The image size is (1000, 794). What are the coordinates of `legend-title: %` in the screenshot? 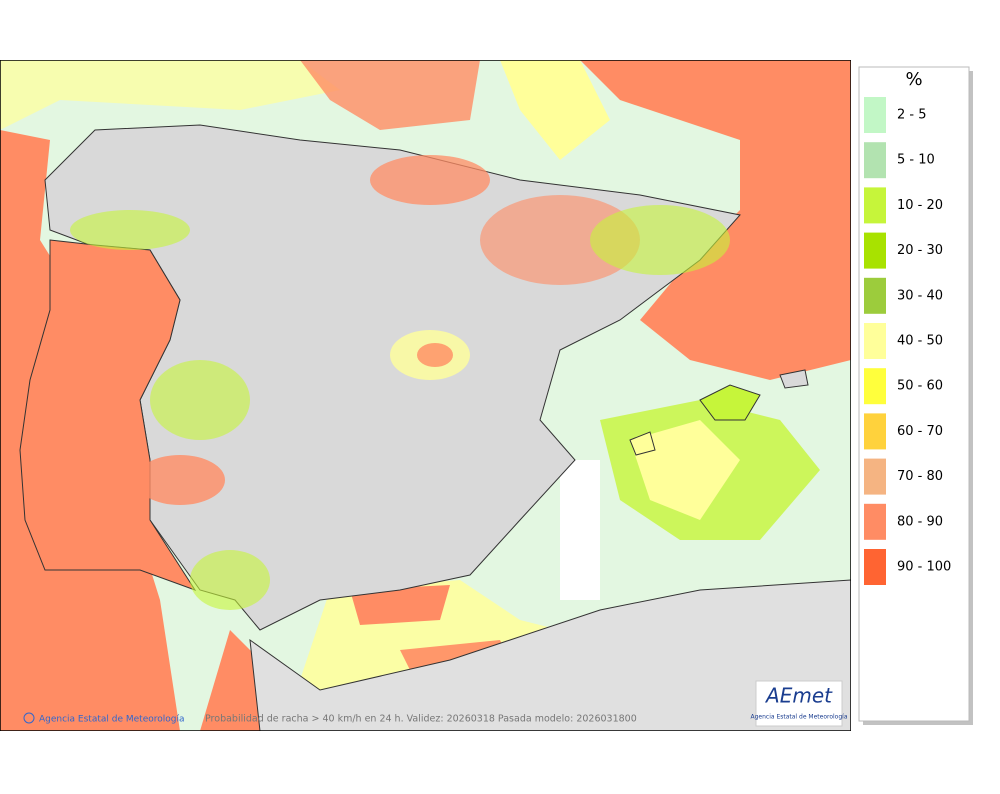 It's located at (913, 79).